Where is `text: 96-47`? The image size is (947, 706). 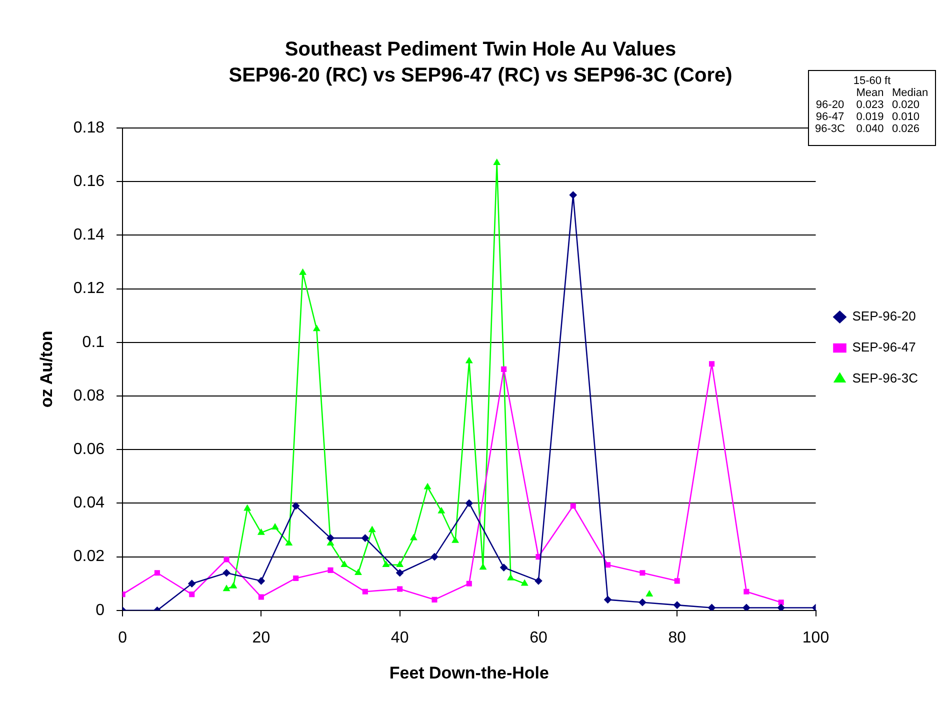 text: 96-47 is located at coordinates (830, 117).